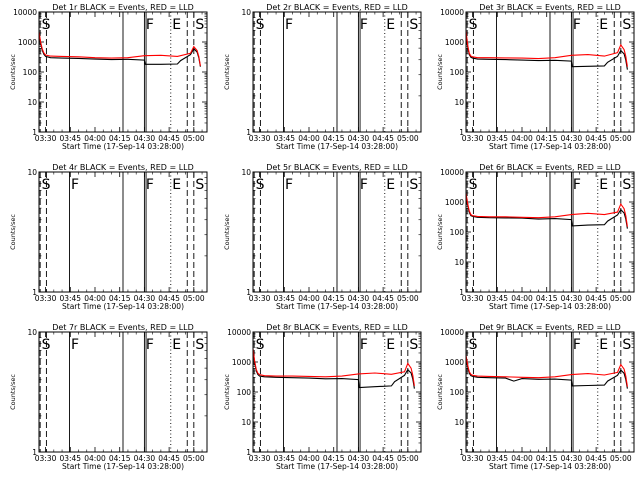 Image resolution: width=640 pixels, height=480 pixels. Describe the element at coordinates (123, 167) in the screenshot. I see `chart-title: Det 4r BLACK = Events, RED = LLD` at that location.